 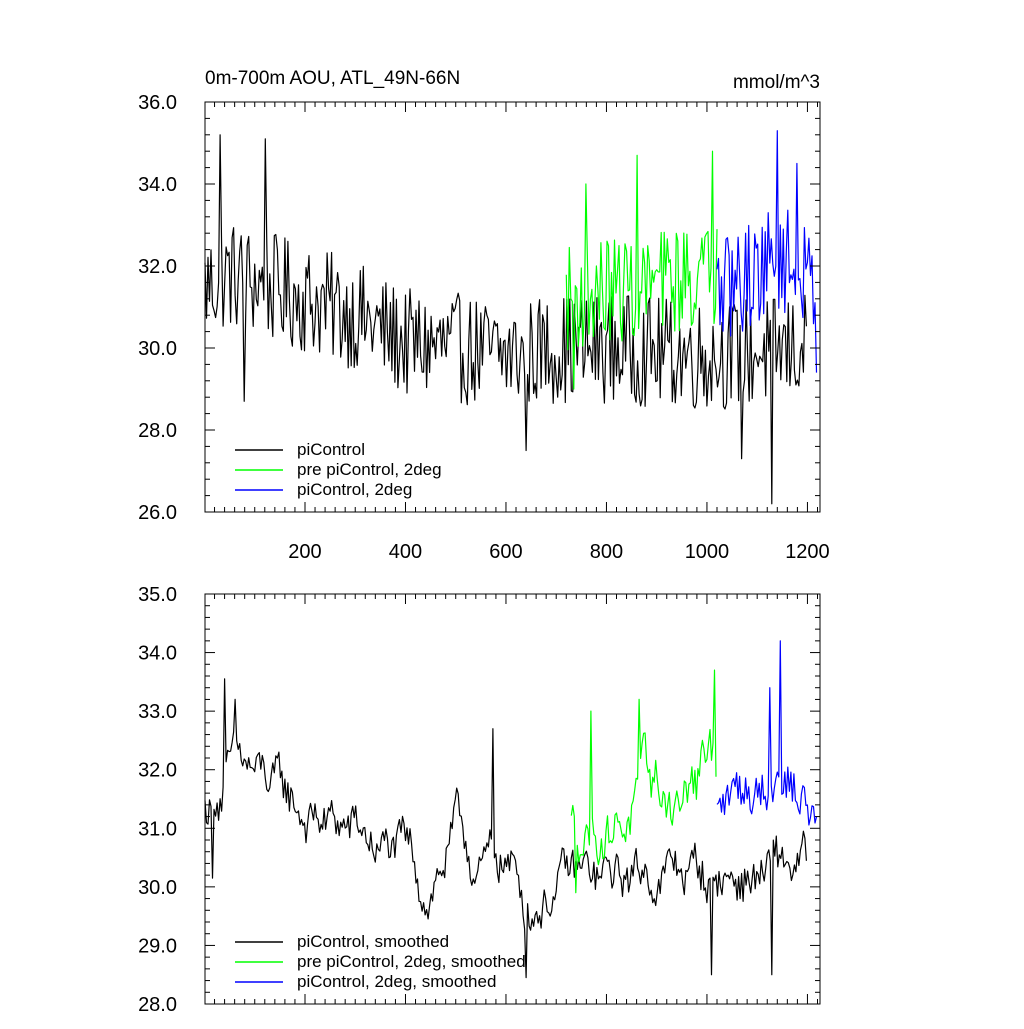 I want to click on x-tick-label: 200, so click(x=304, y=552).